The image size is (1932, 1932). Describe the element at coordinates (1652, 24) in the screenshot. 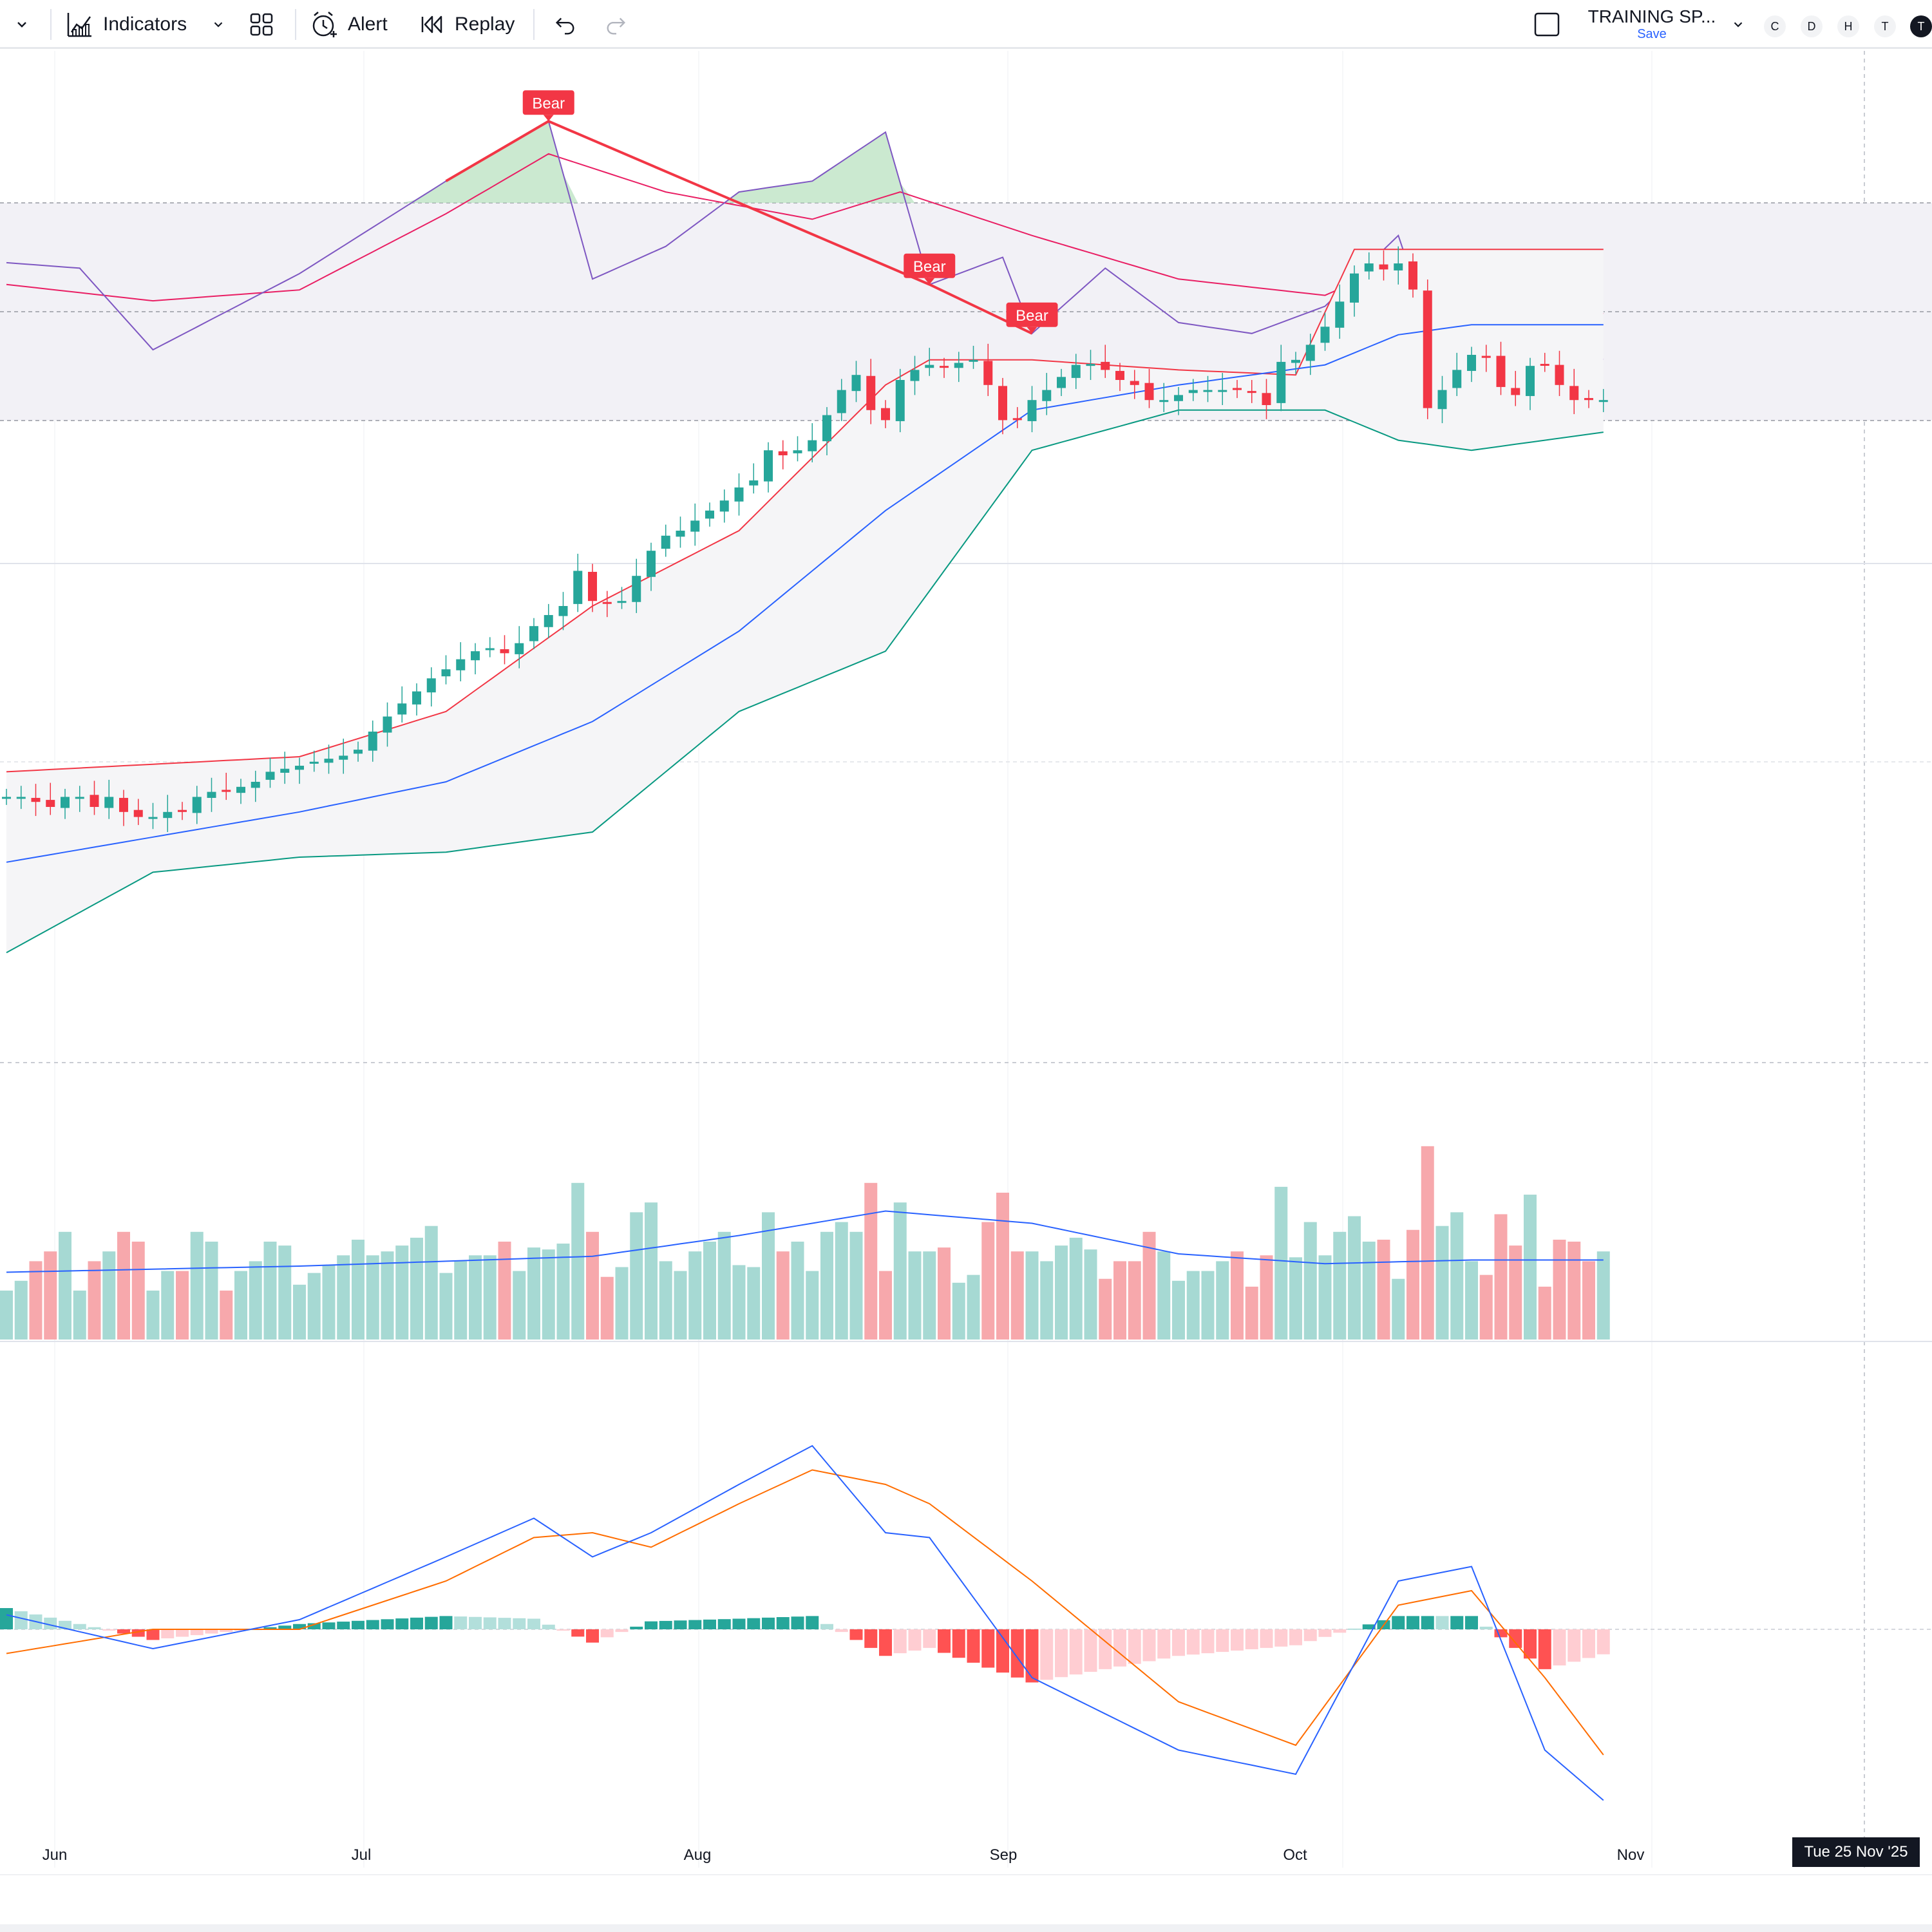

I see `layout-name-selector: TRAINING SP... Save` at that location.